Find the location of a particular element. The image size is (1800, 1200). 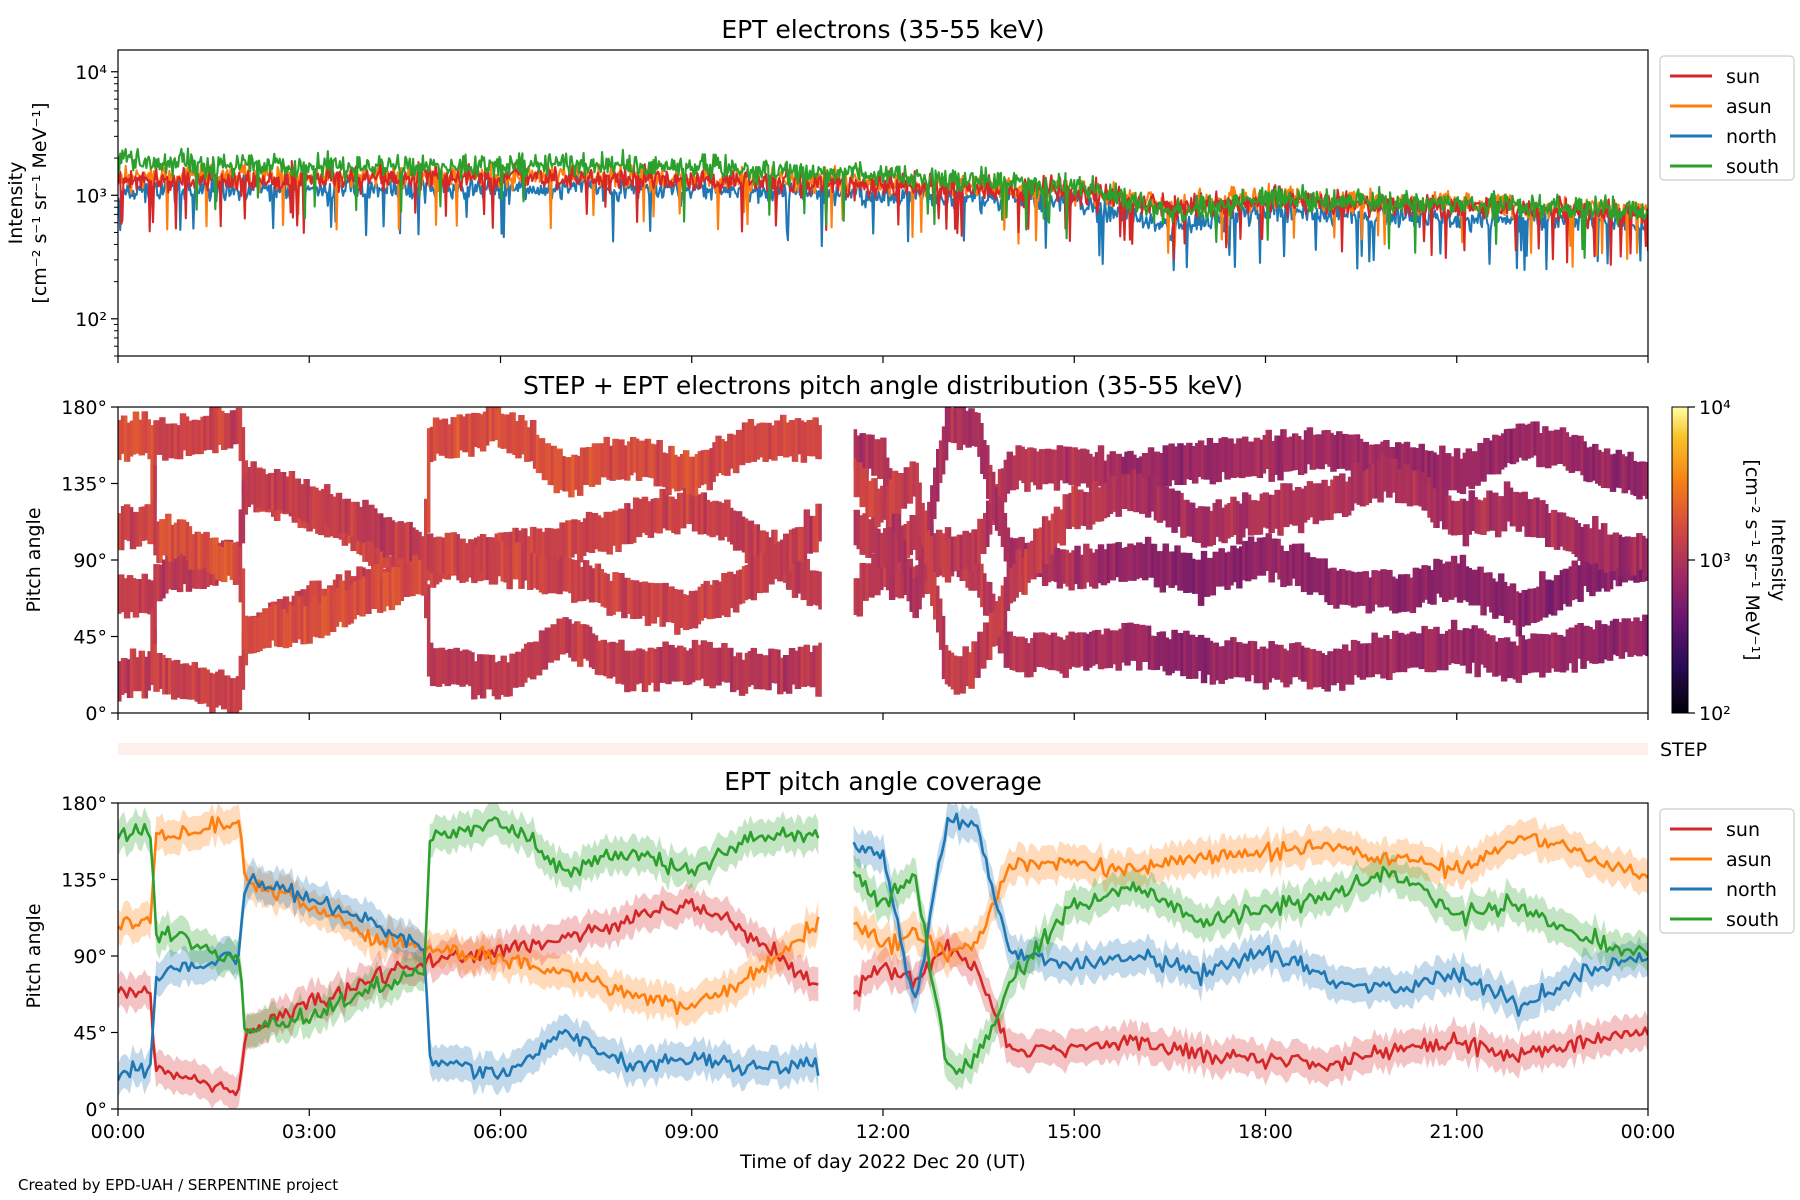

series-sun-line is located at coordinates (883, 213).